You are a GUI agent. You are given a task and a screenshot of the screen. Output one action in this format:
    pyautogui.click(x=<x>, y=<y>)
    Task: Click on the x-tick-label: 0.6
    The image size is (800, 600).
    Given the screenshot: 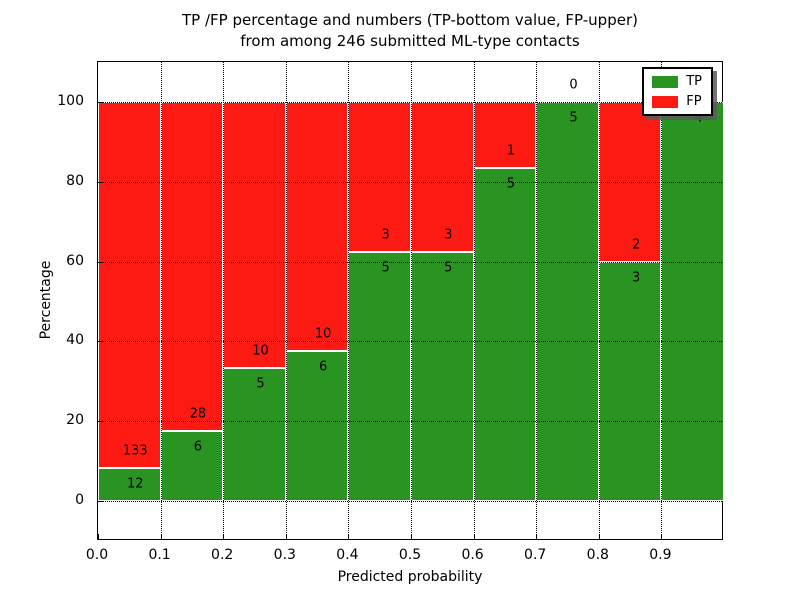 What is the action you would take?
    pyautogui.click(x=472, y=555)
    